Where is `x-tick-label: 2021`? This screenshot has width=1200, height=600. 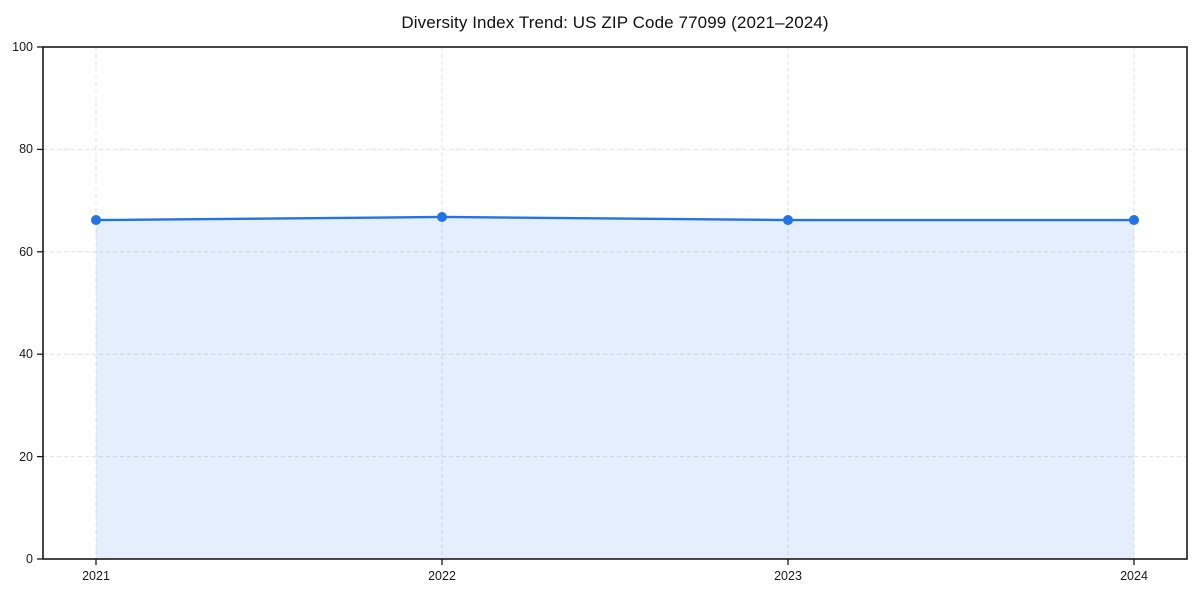 x-tick-label: 2021 is located at coordinates (96, 576).